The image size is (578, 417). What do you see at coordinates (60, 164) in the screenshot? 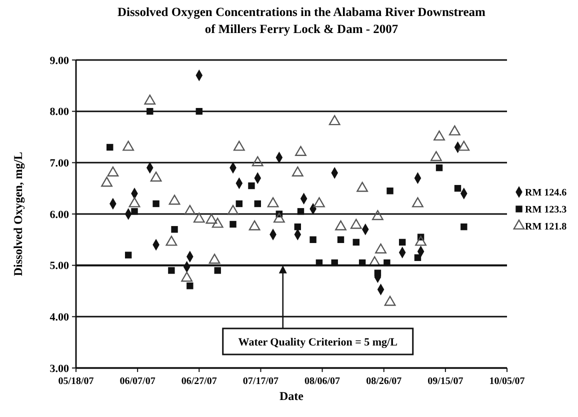
I see `y-tick-label: 7.00` at bounding box center [60, 164].